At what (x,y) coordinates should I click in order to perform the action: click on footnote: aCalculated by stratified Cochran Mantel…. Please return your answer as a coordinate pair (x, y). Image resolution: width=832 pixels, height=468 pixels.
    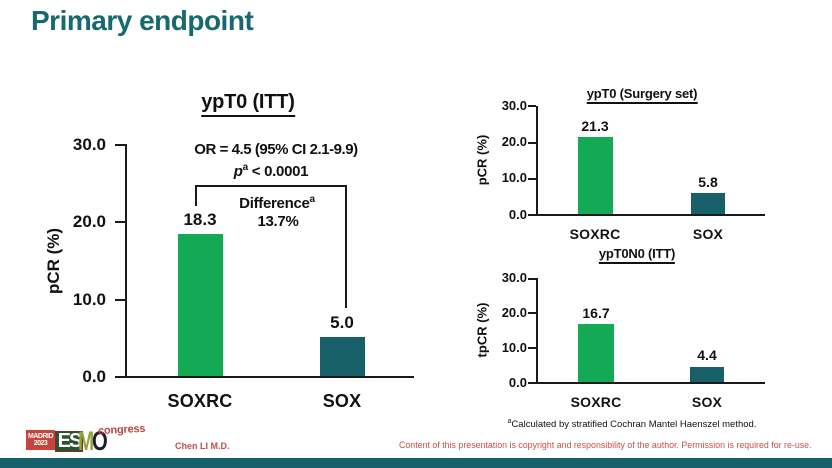
    Looking at the image, I should click on (632, 424).